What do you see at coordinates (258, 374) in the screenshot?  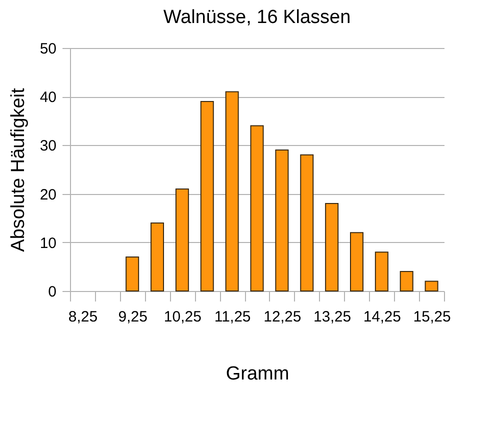 I see `x-axis-title: Gramm` at bounding box center [258, 374].